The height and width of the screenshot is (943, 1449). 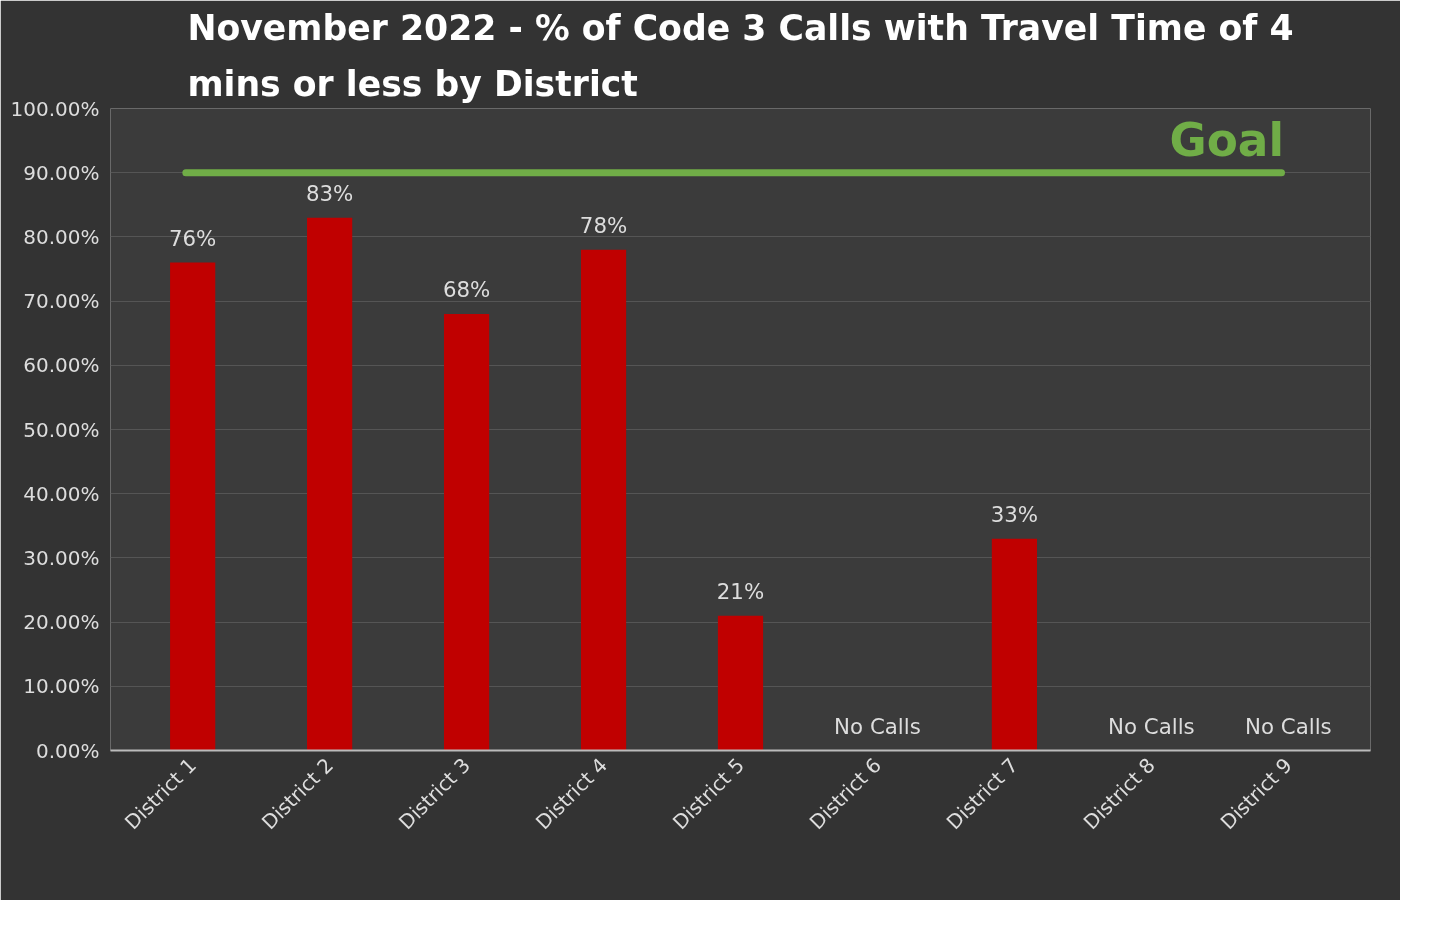 I want to click on y-tick-label: 90.00%, so click(x=61, y=172).